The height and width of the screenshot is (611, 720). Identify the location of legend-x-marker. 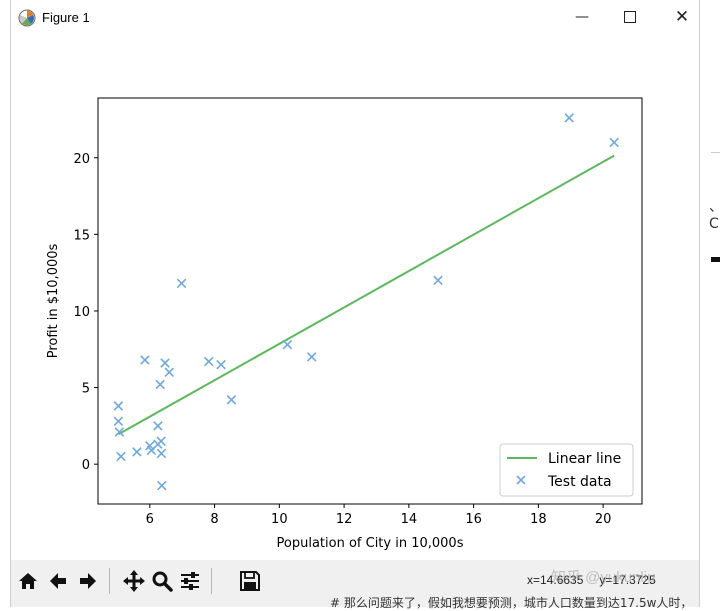
(521, 480).